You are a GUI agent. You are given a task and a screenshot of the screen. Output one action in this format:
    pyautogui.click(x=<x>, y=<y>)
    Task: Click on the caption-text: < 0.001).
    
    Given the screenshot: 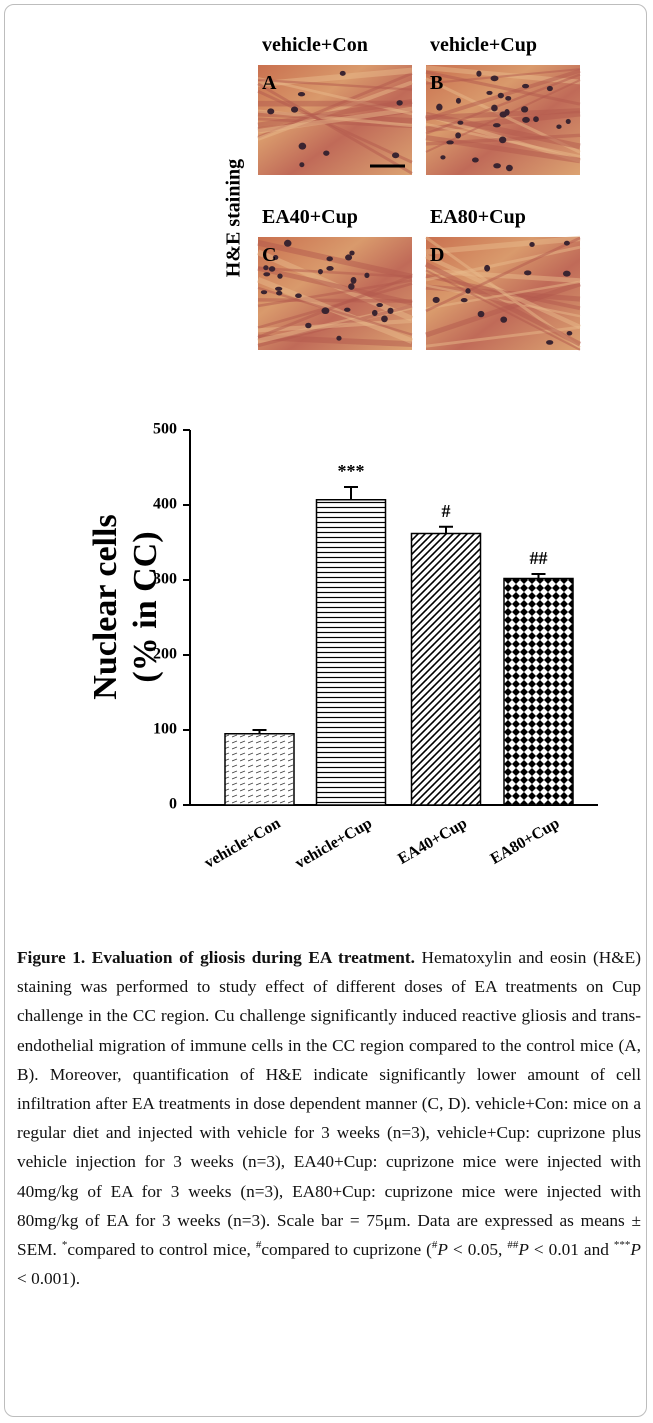 What is the action you would take?
    pyautogui.click(x=49, y=1279)
    